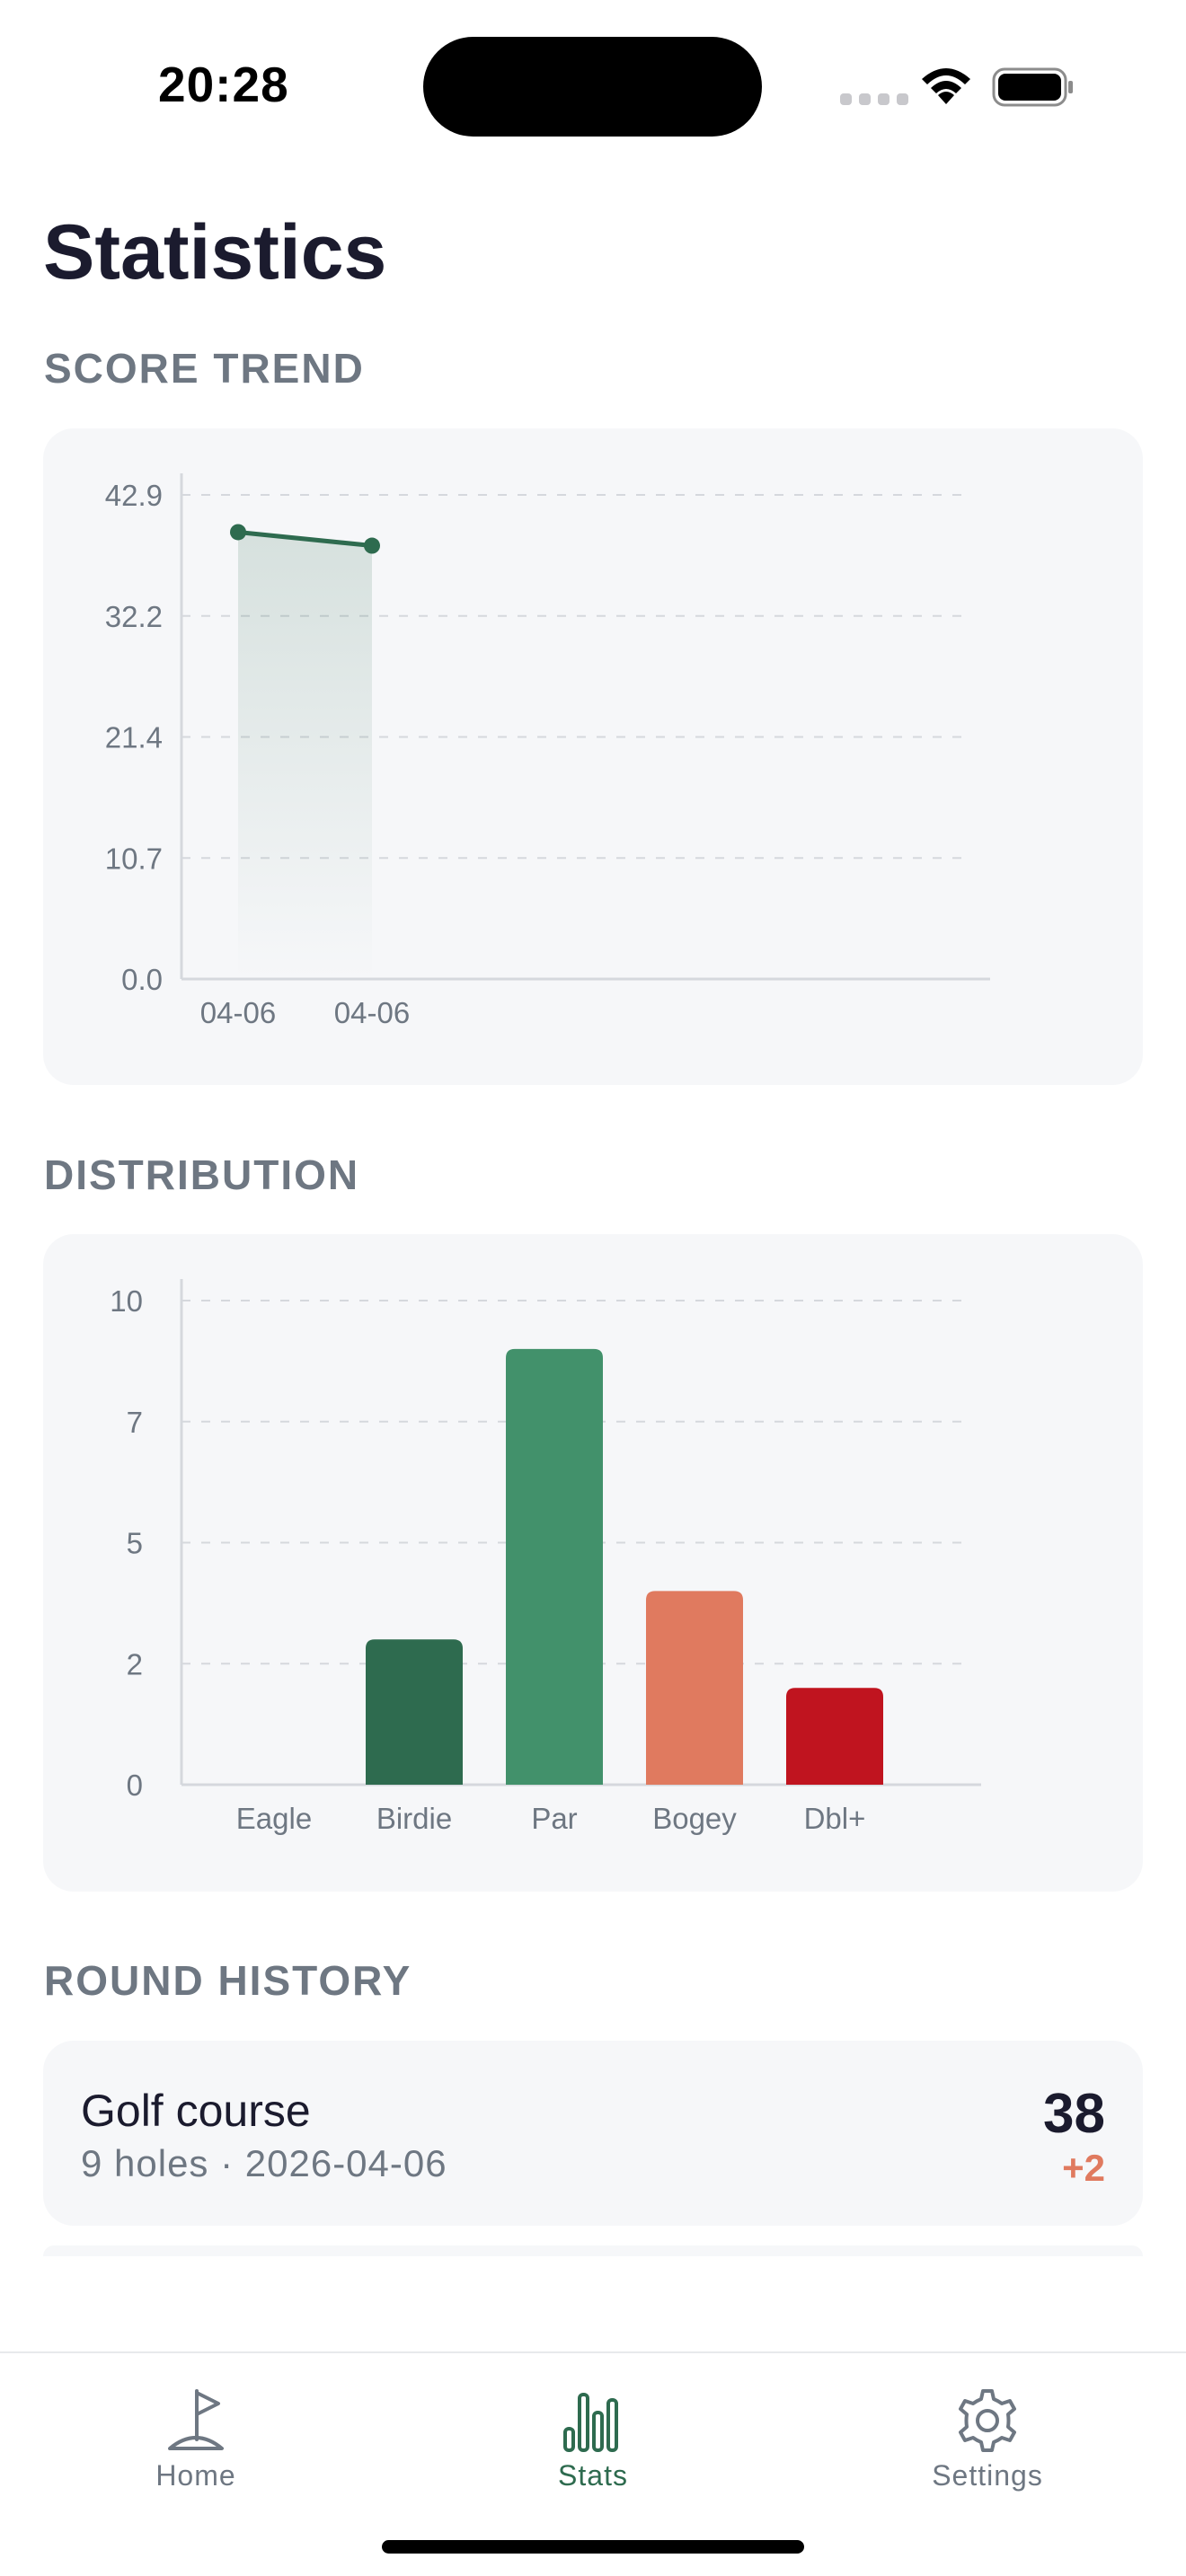  Describe the element at coordinates (1074, 2114) in the screenshot. I see `round-score: 38` at that location.